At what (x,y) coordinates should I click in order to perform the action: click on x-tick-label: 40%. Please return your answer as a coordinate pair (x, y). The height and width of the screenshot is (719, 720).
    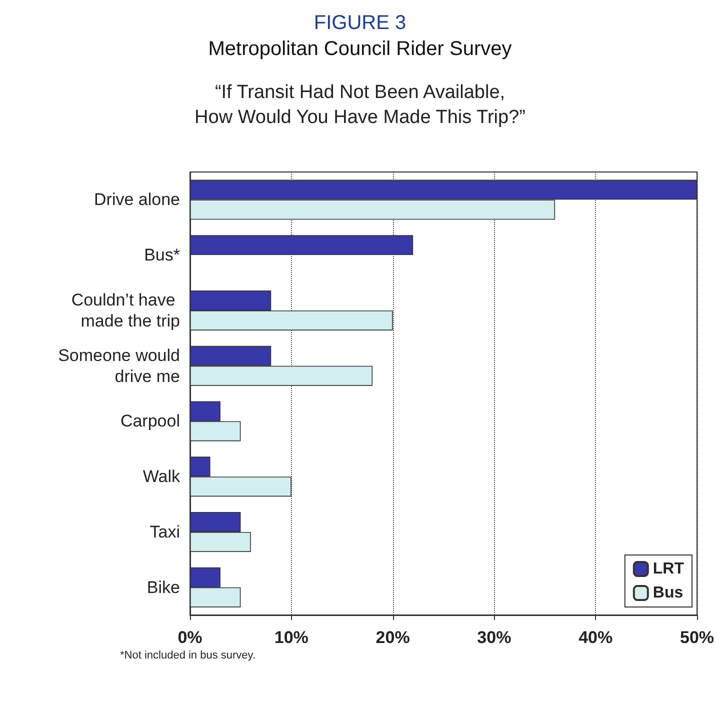
    Looking at the image, I should click on (595, 637).